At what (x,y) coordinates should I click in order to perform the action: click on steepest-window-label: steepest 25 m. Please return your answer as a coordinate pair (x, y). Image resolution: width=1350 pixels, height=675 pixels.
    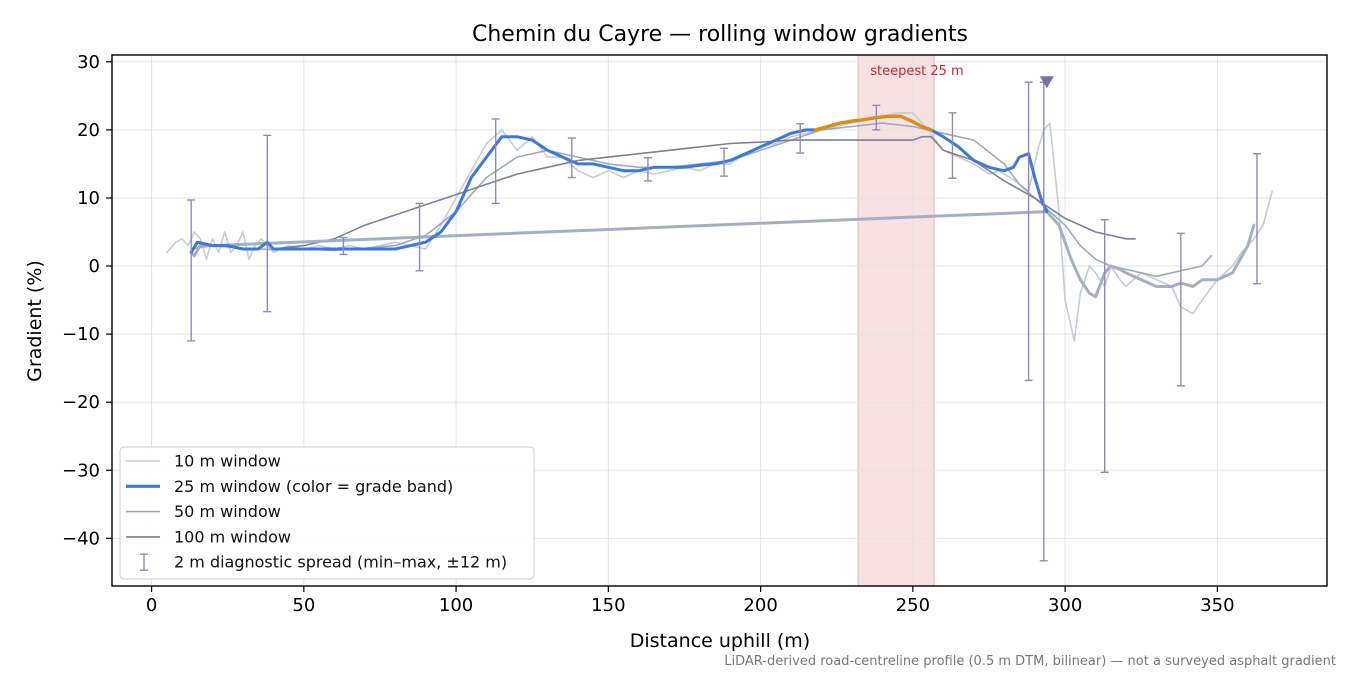
    Looking at the image, I should click on (916, 71).